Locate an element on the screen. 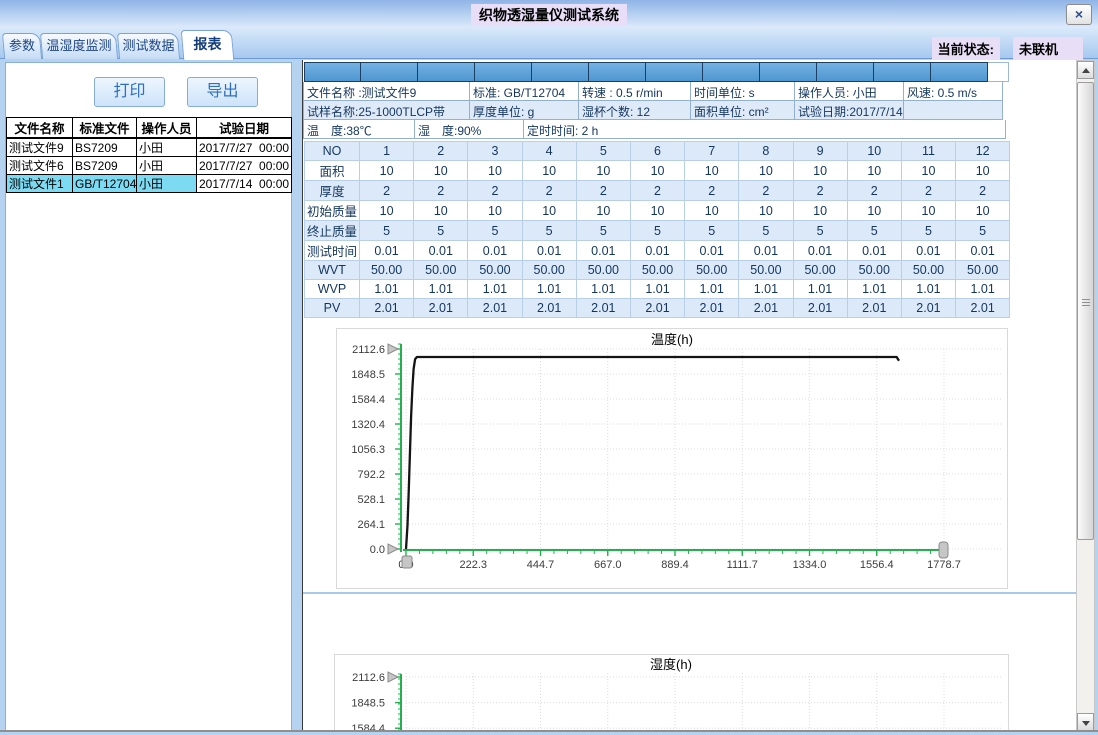 This screenshot has height=735, width=1098. scrollbar-thumb is located at coordinates (1085, 311).